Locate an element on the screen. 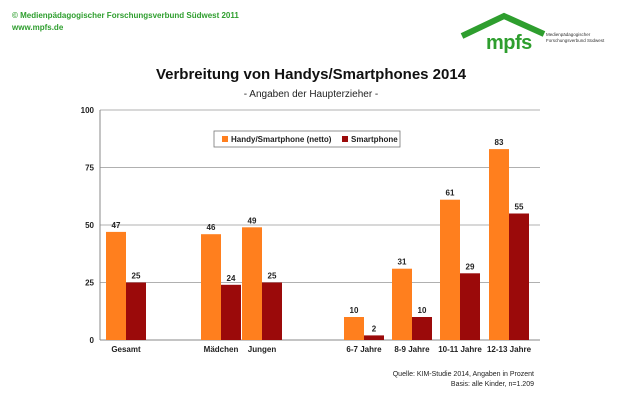 This screenshot has height=409, width=622. x-tick-label: 6-7 Jahre is located at coordinates (364, 349).